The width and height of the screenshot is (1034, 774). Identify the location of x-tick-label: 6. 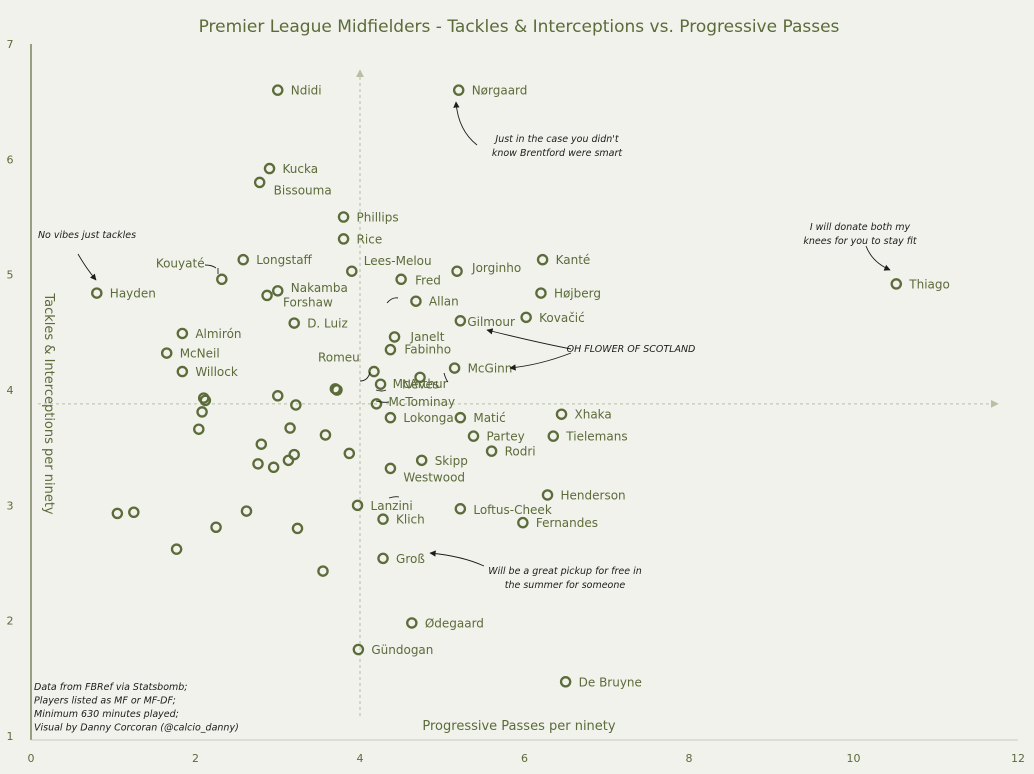
(524, 758).